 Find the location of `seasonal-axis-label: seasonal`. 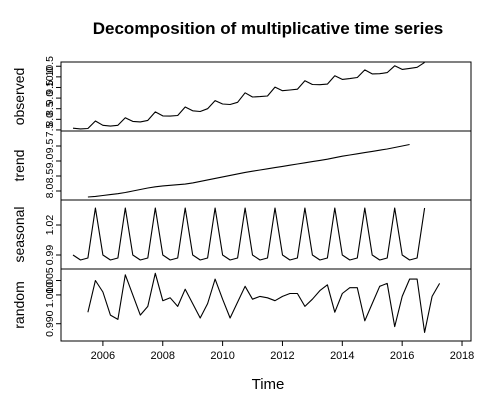

seasonal-axis-label: seasonal is located at coordinates (19, 234).